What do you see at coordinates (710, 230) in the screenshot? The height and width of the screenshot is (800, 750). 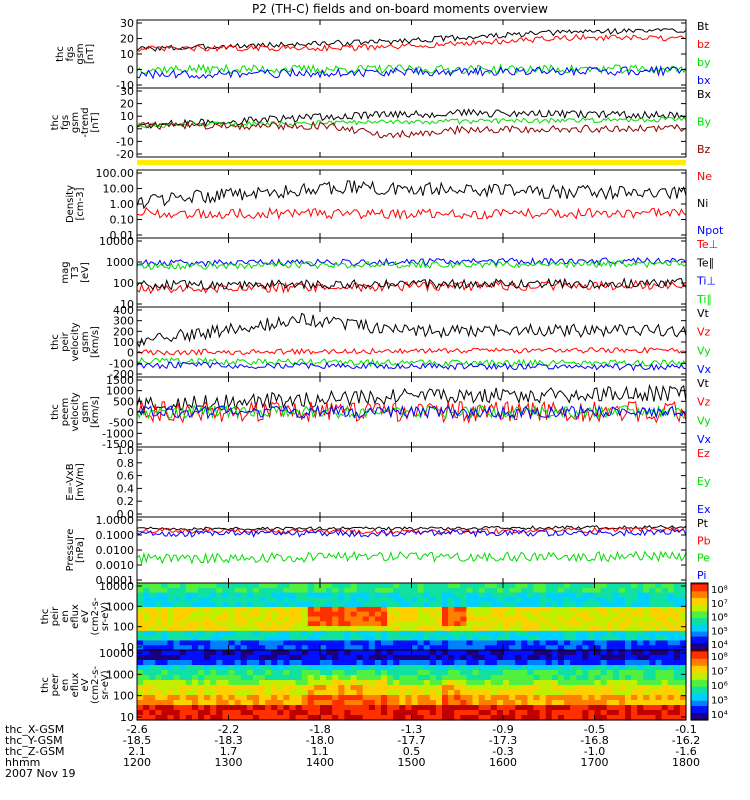 I see `legend-density-2: Npot` at bounding box center [710, 230].